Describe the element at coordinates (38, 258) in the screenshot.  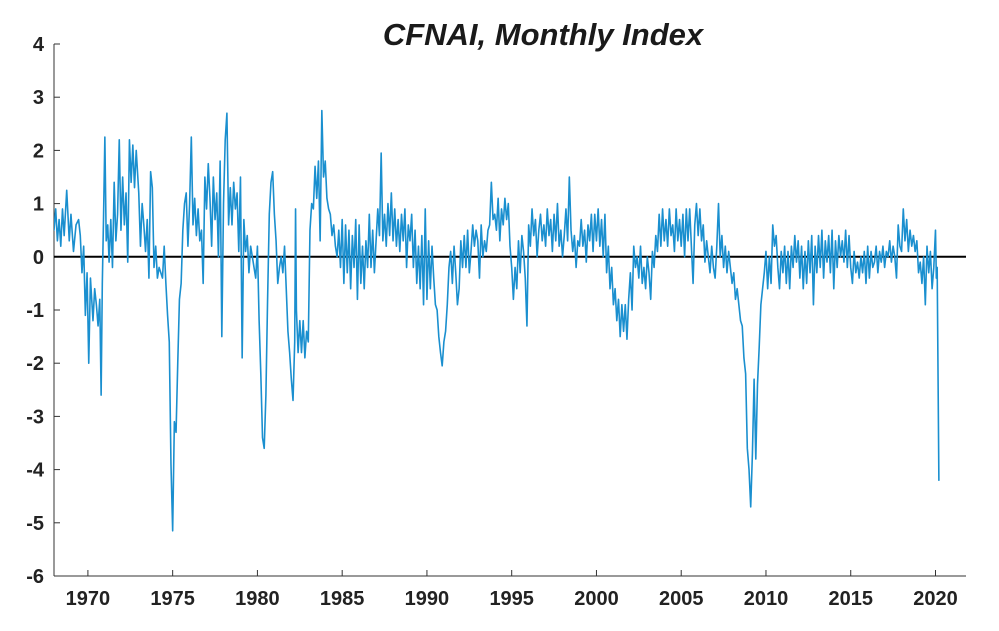
I see `y-tick-label: 0` at that location.